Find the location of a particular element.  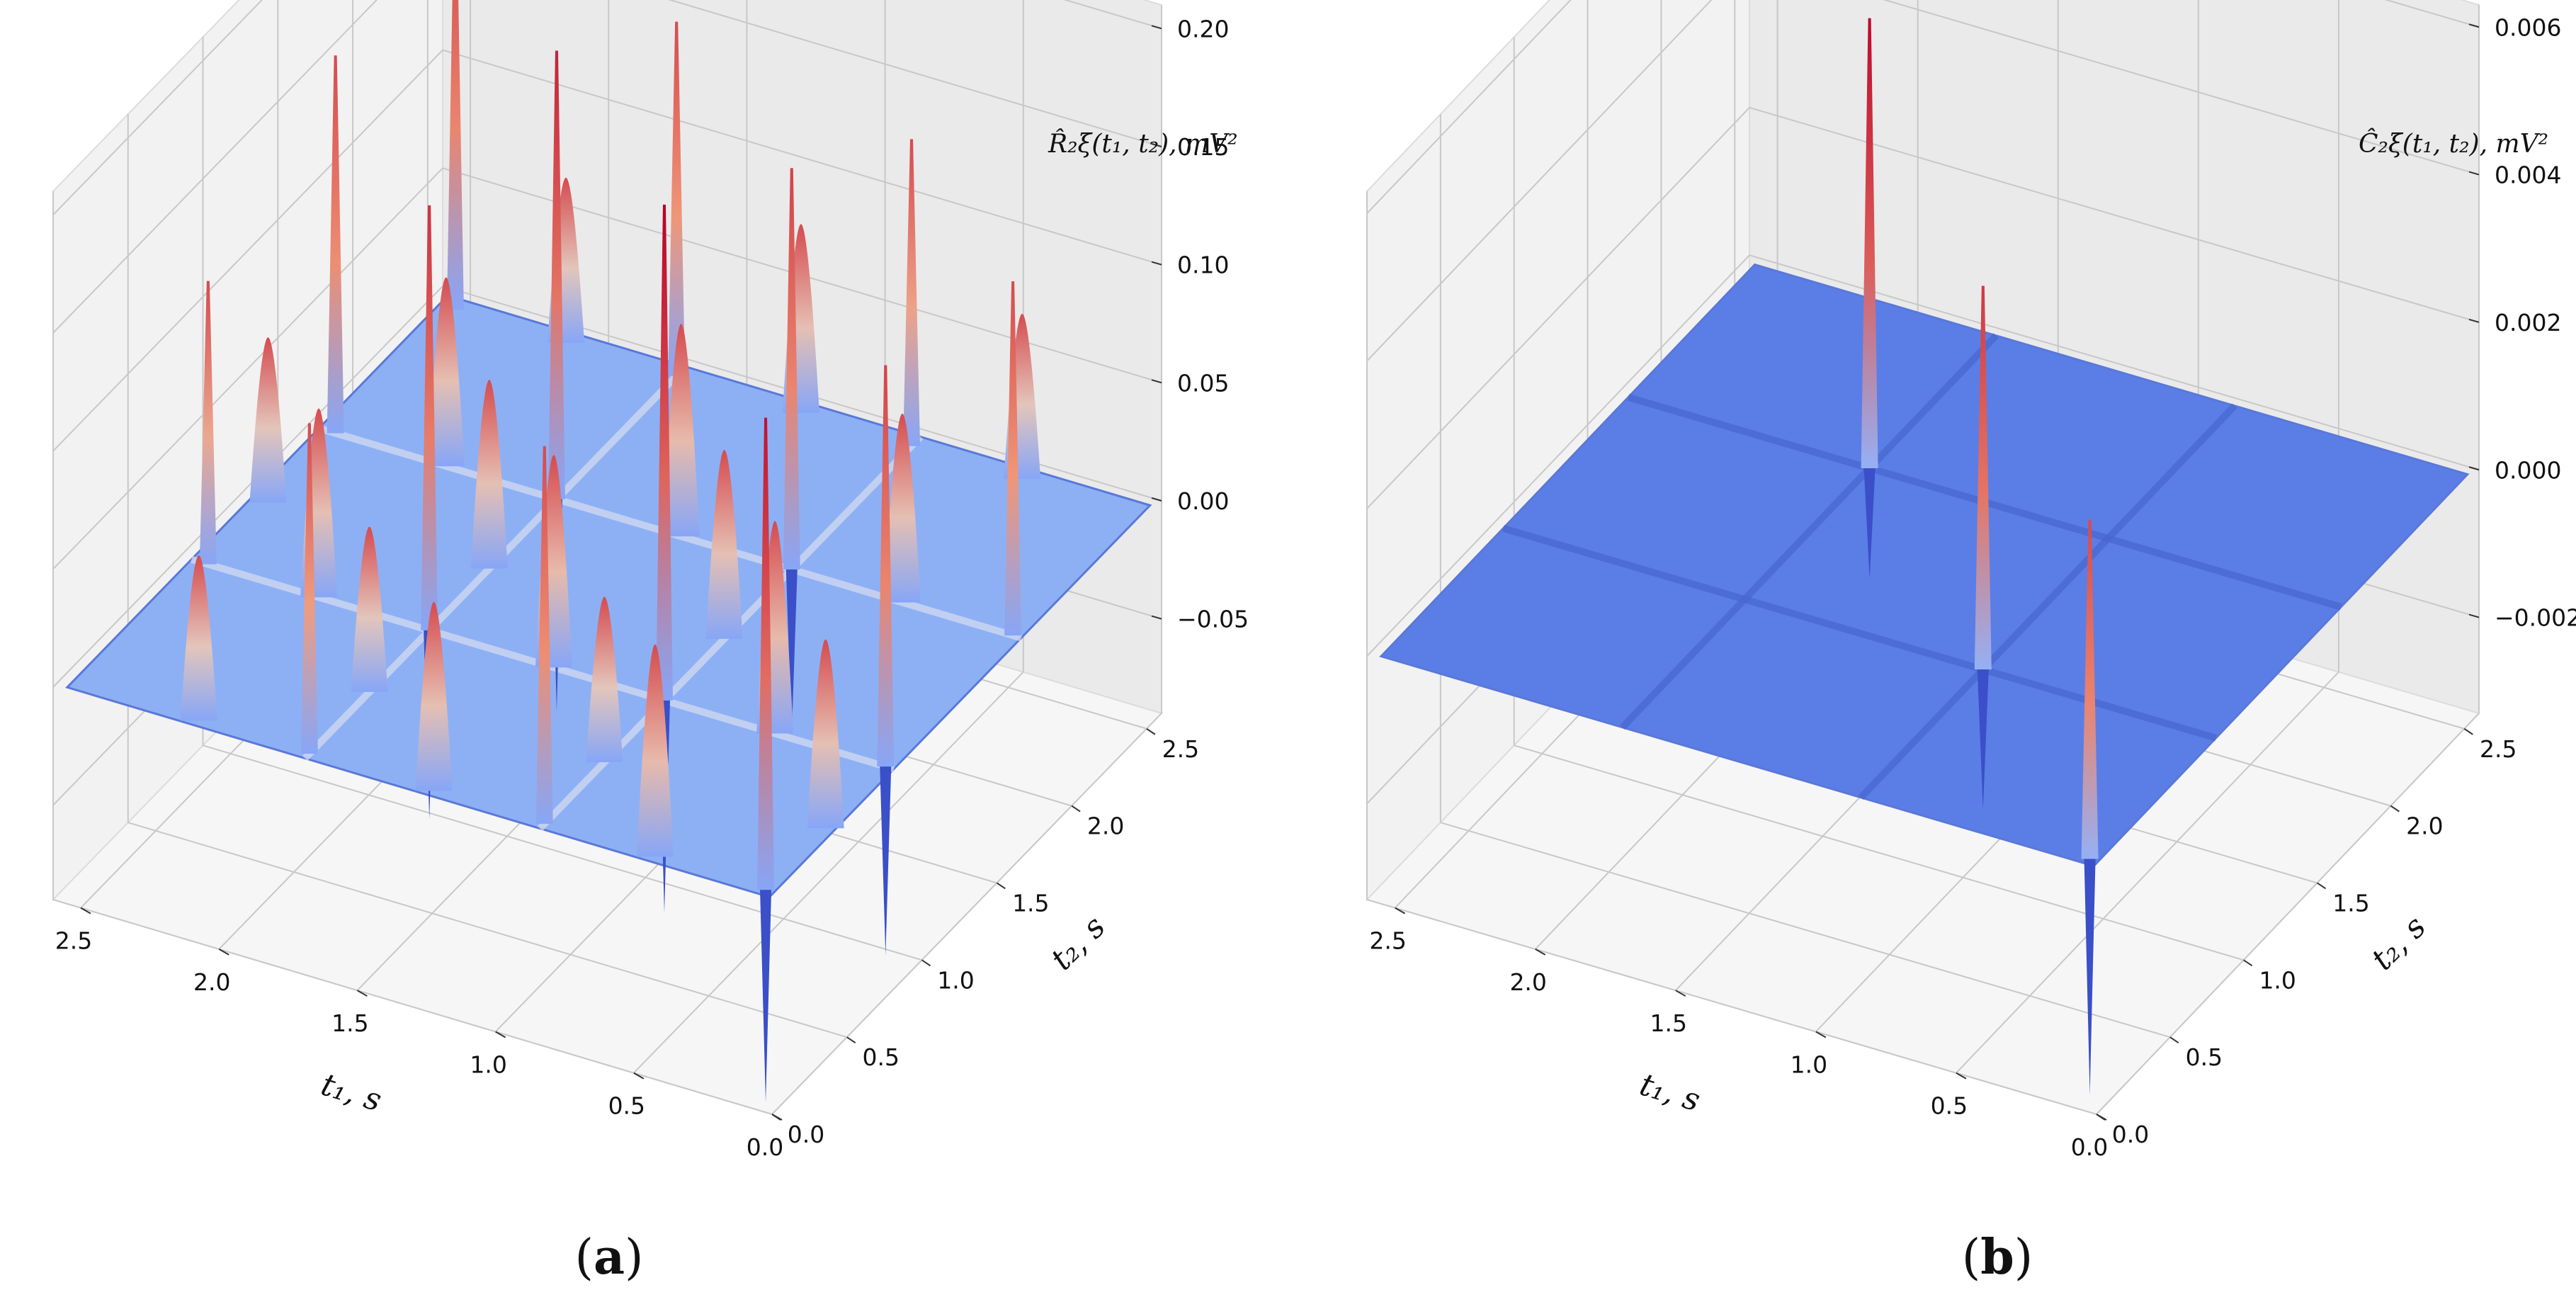

y-tick-label: 1.0 is located at coordinates (2277, 980).